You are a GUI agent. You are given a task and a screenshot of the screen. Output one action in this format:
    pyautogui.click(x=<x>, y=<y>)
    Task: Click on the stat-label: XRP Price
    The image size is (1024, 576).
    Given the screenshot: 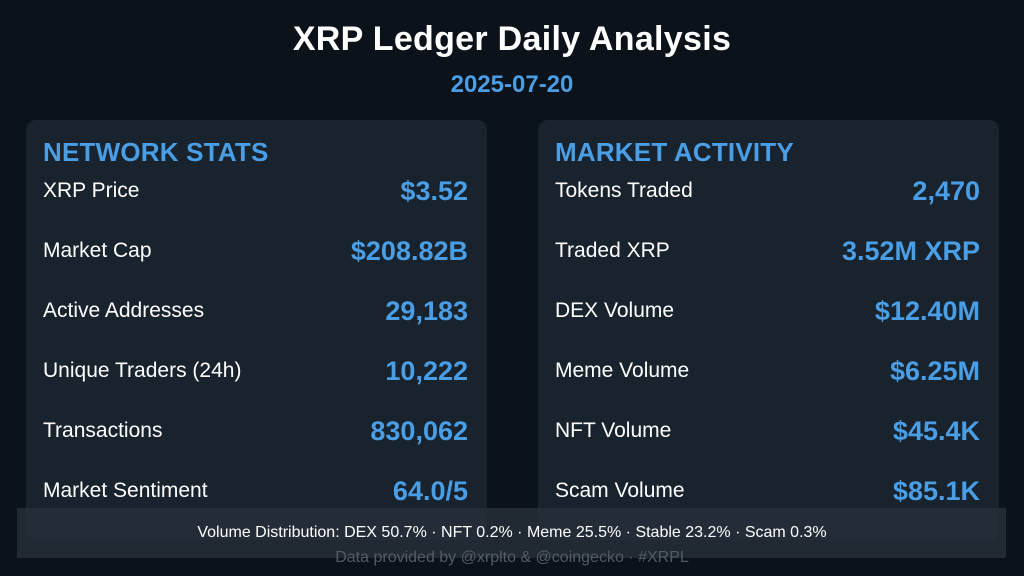 What is the action you would take?
    pyautogui.click(x=91, y=190)
    